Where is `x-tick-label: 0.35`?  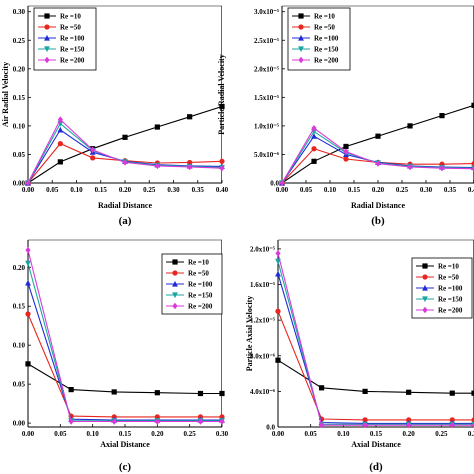 x-tick-label: 0.35 is located at coordinates (198, 190).